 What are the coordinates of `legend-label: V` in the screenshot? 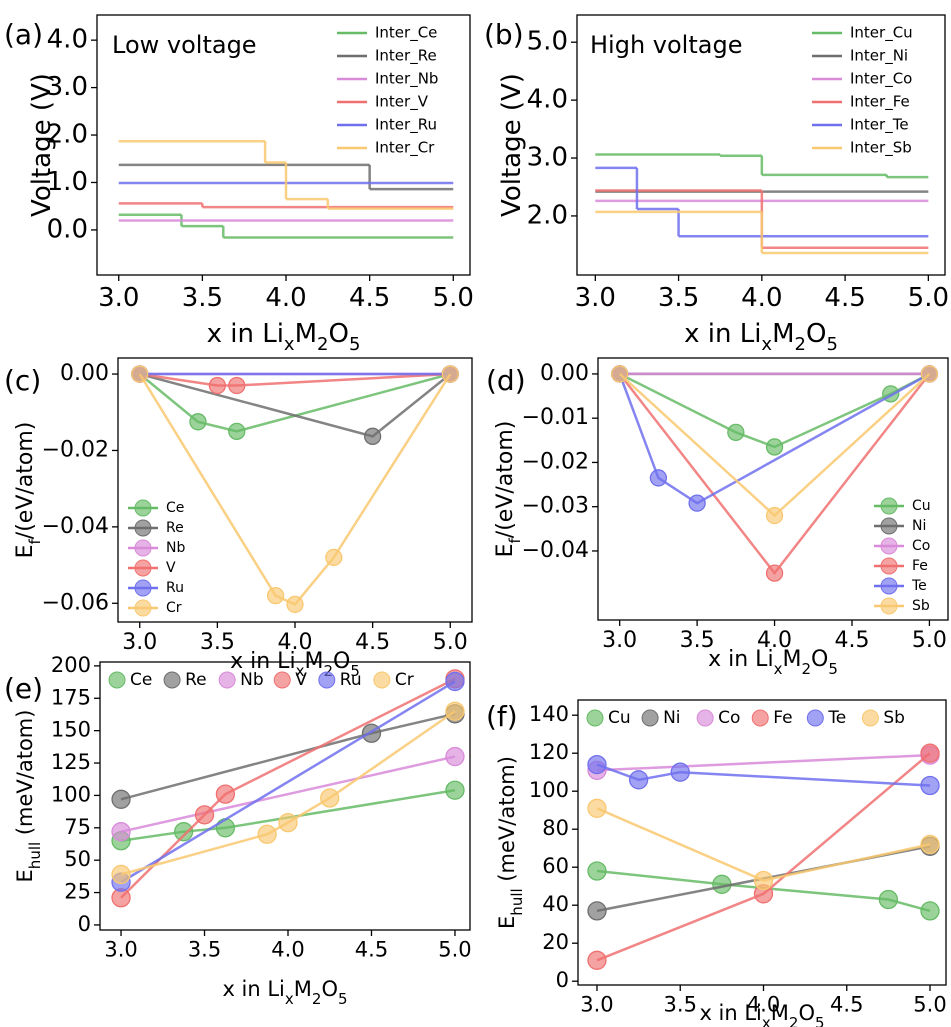 It's located at (171, 568).